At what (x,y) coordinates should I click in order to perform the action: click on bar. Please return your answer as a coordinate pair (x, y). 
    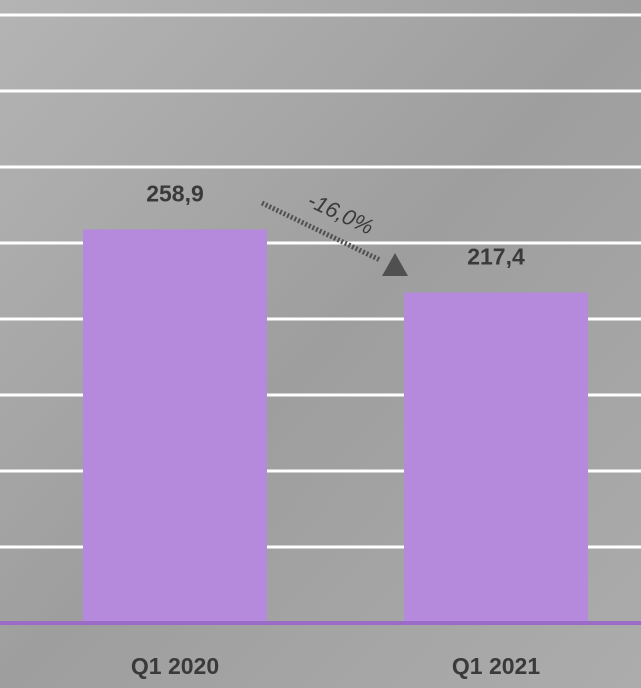
    Looking at the image, I should click on (496, 457).